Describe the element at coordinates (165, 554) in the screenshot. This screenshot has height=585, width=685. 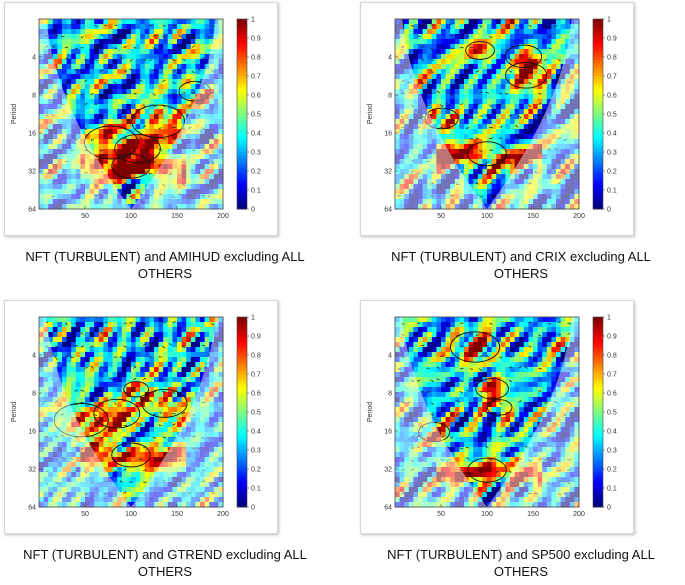
I see `caption-line-1: NFT (TURBULENT) and GTREND excluding ALL` at that location.